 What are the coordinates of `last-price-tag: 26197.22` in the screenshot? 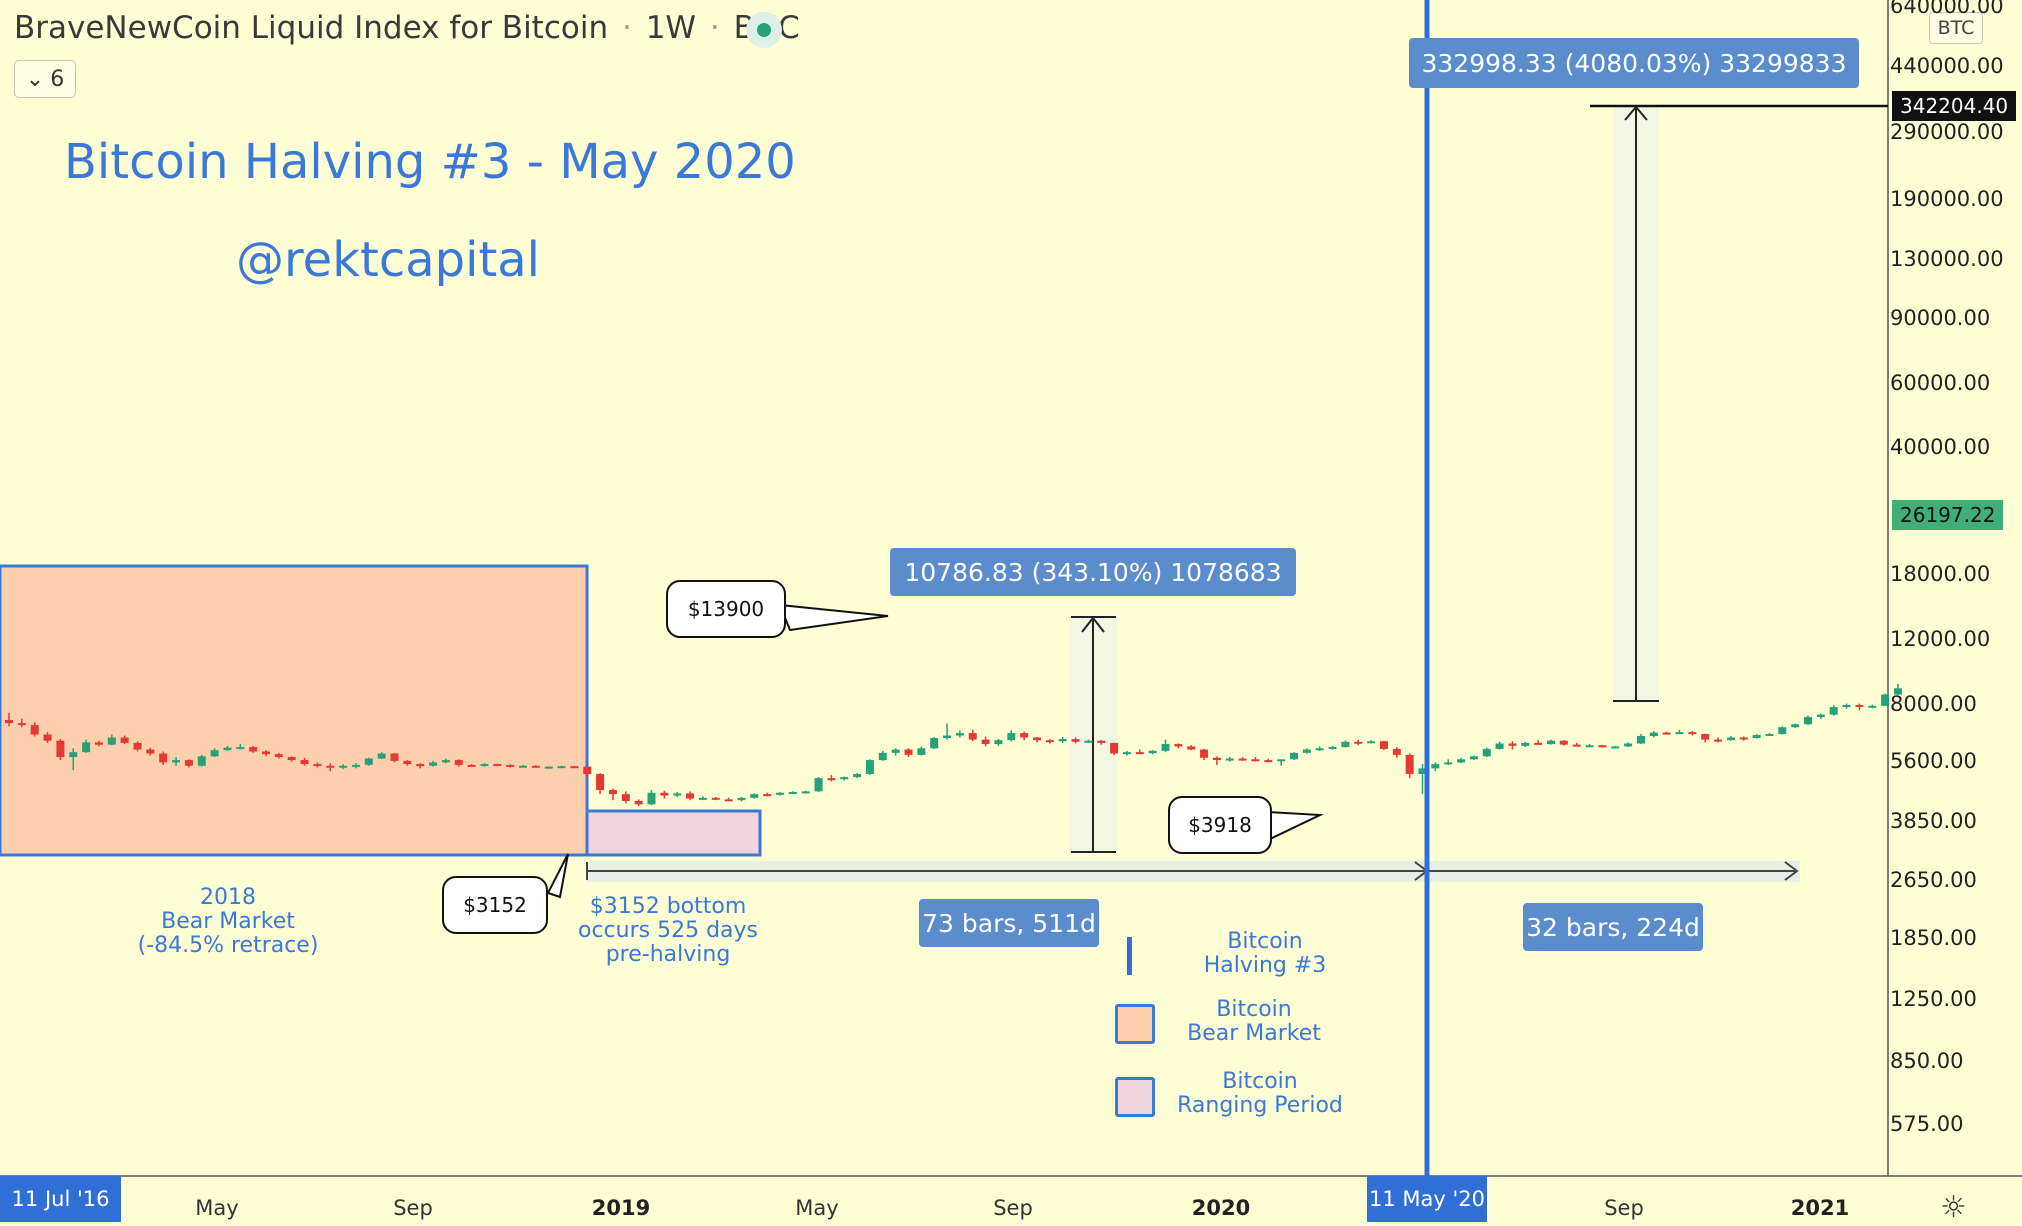 It's located at (1948, 515).